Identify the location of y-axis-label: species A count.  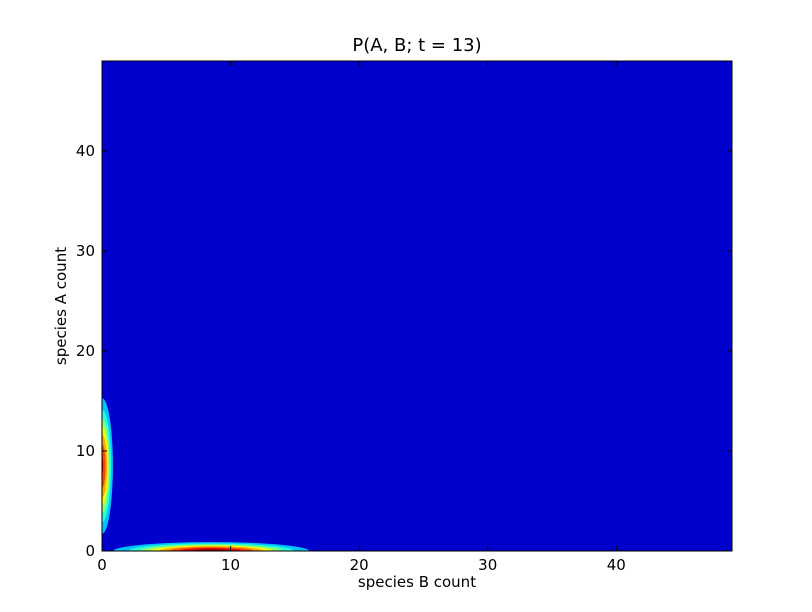
(61, 306).